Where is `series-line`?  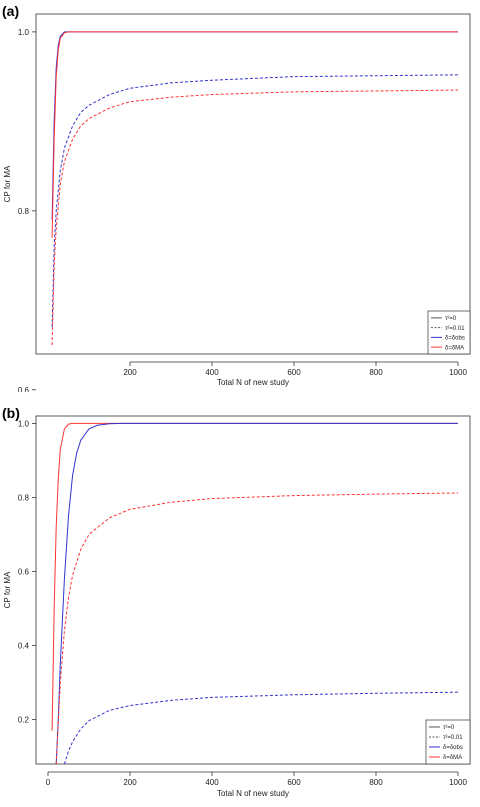 series-line is located at coordinates (261, 727).